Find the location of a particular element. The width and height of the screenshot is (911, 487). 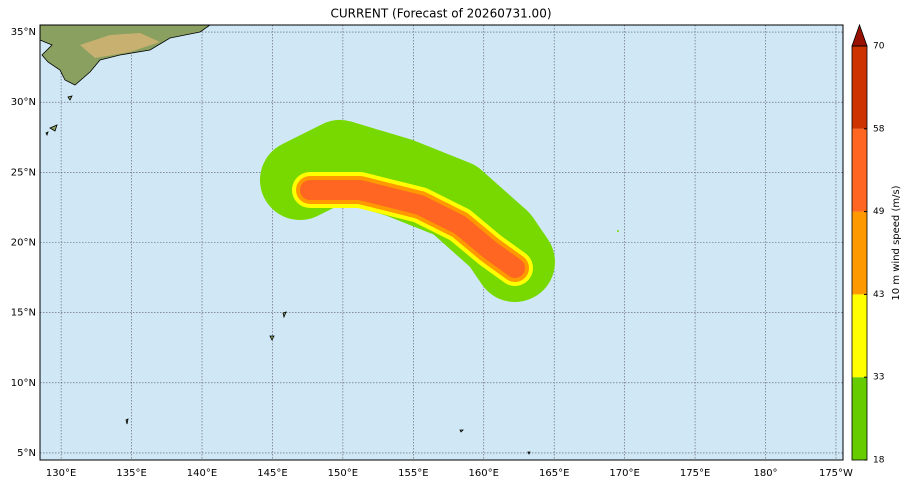

colorbar-frame is located at coordinates (859, 253).